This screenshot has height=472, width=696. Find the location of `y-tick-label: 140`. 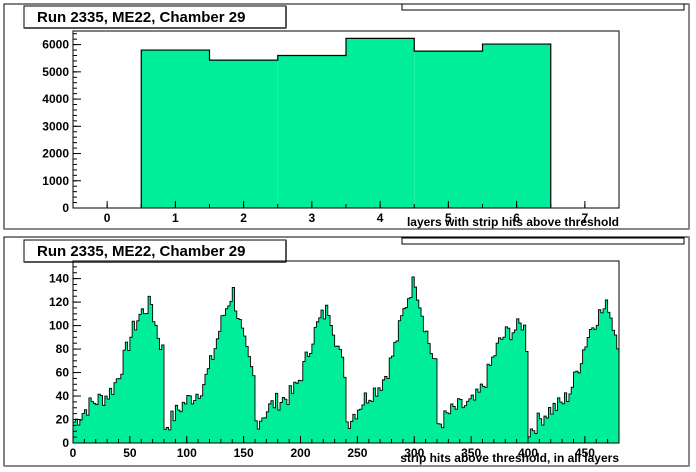

y-tick-label: 140 is located at coordinates (59, 279).